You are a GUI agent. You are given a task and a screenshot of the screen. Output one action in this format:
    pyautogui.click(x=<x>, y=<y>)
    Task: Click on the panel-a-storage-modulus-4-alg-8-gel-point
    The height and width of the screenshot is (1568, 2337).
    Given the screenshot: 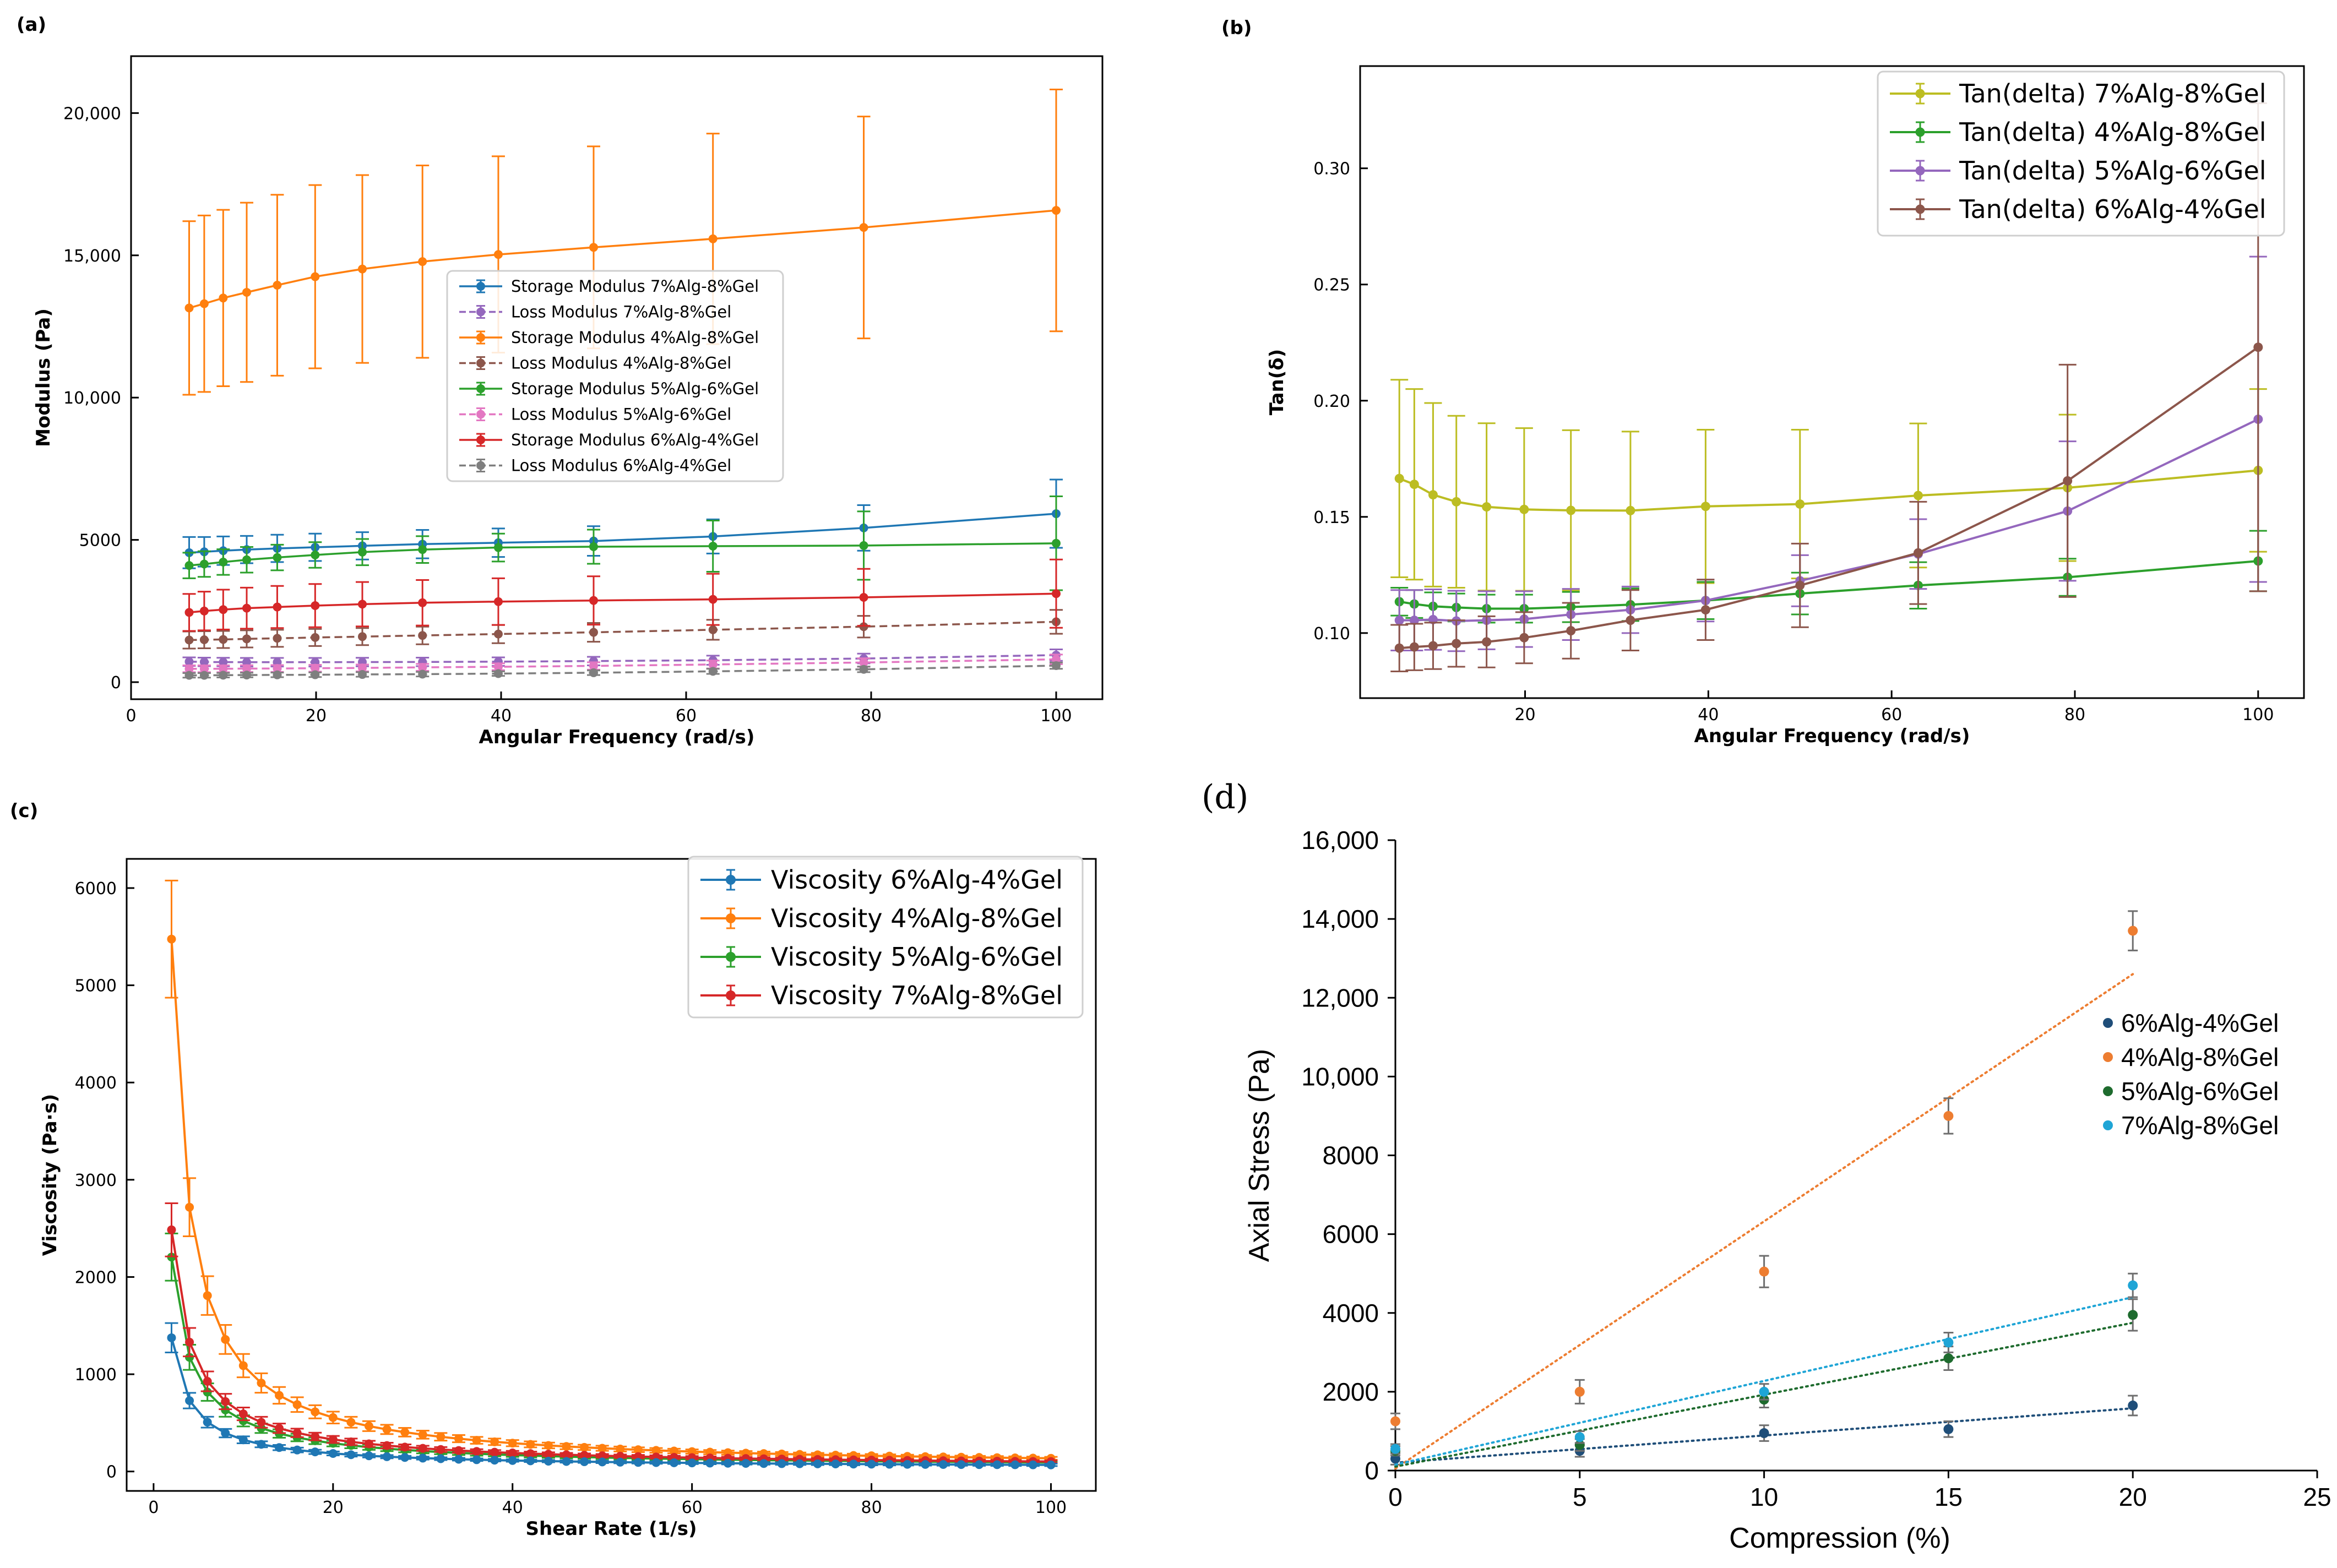 What is the action you would take?
    pyautogui.click(x=277, y=285)
    